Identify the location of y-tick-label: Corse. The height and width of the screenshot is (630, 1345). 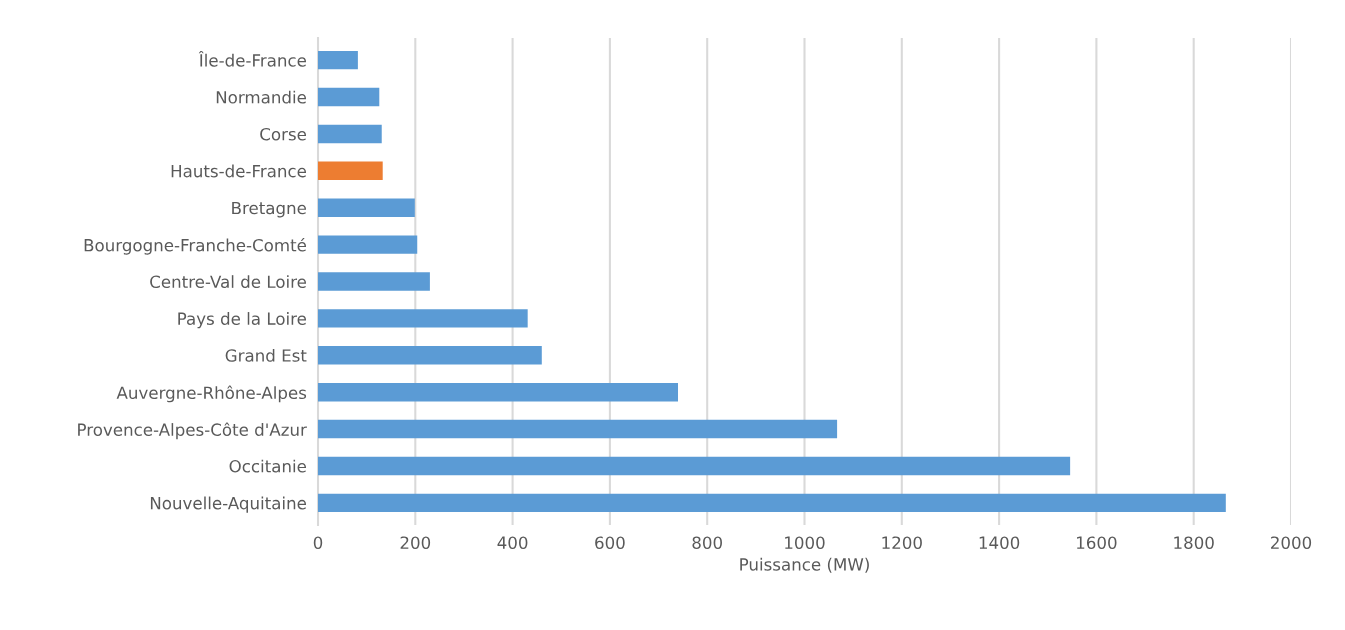
(283, 134).